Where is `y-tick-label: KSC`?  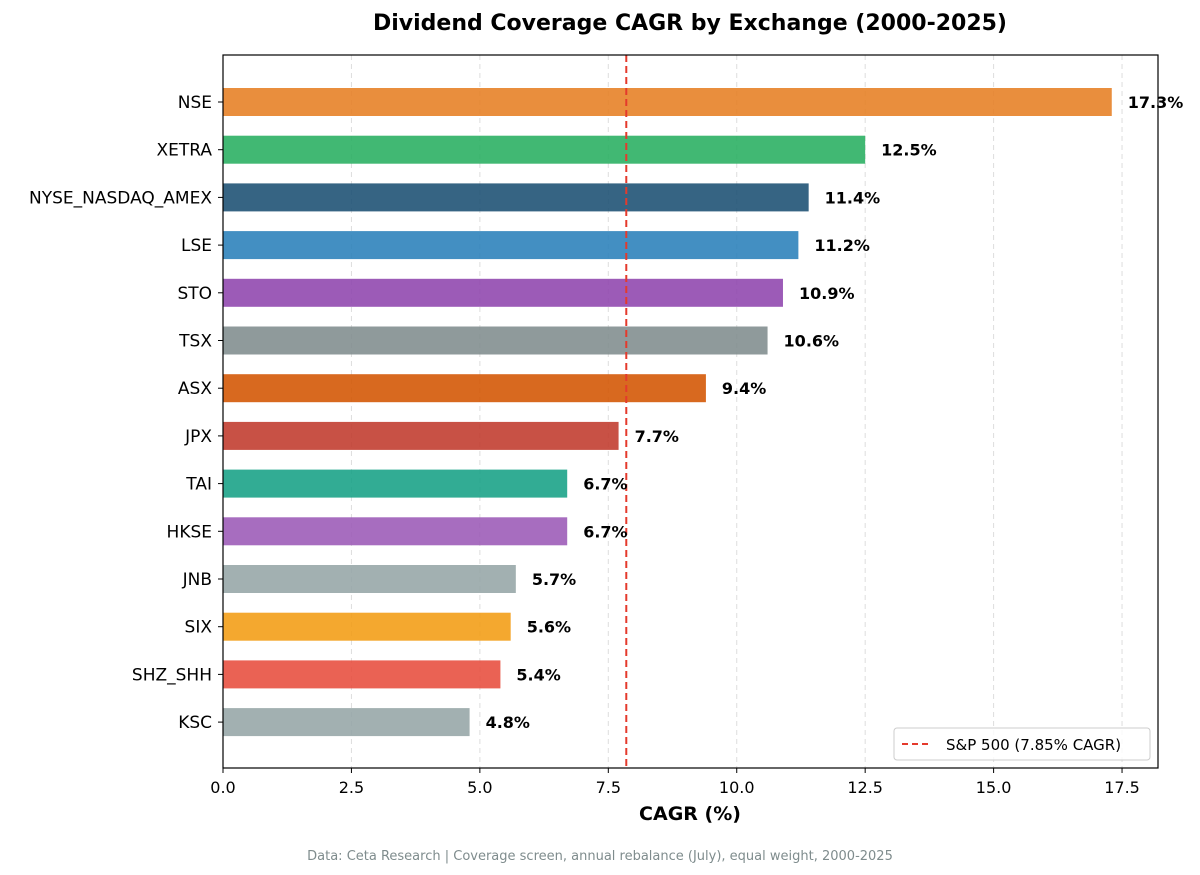 y-tick-label: KSC is located at coordinates (195, 723).